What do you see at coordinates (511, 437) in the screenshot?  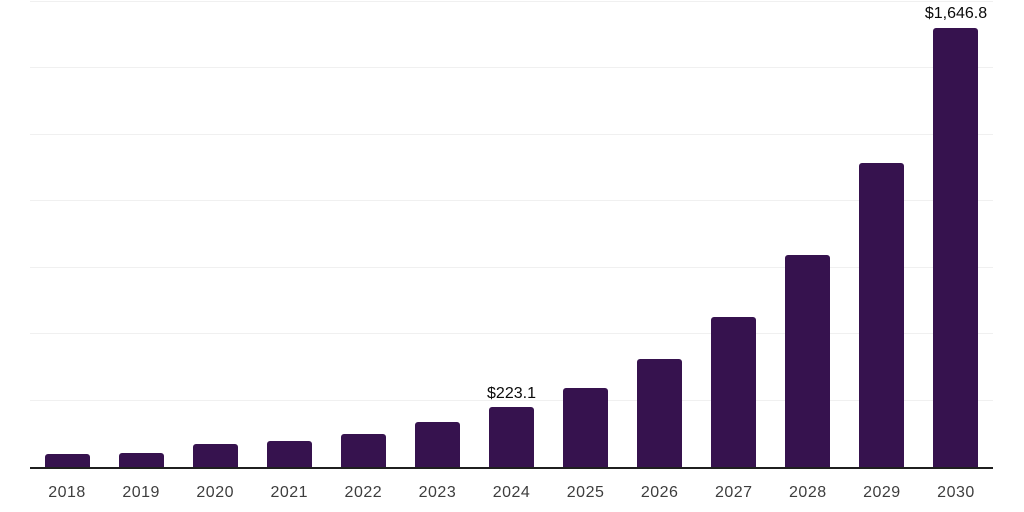 I see `bar-2024` at bounding box center [511, 437].